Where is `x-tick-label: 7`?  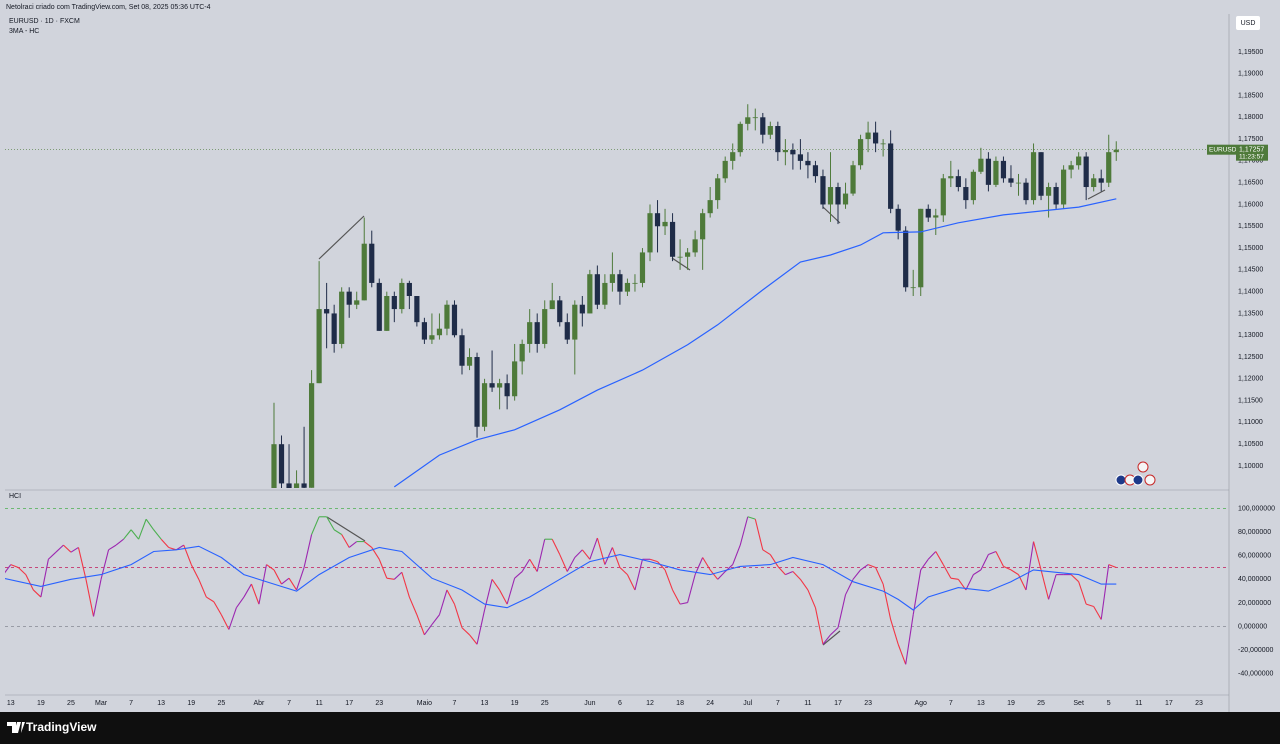 x-tick-label: 7 is located at coordinates (289, 703).